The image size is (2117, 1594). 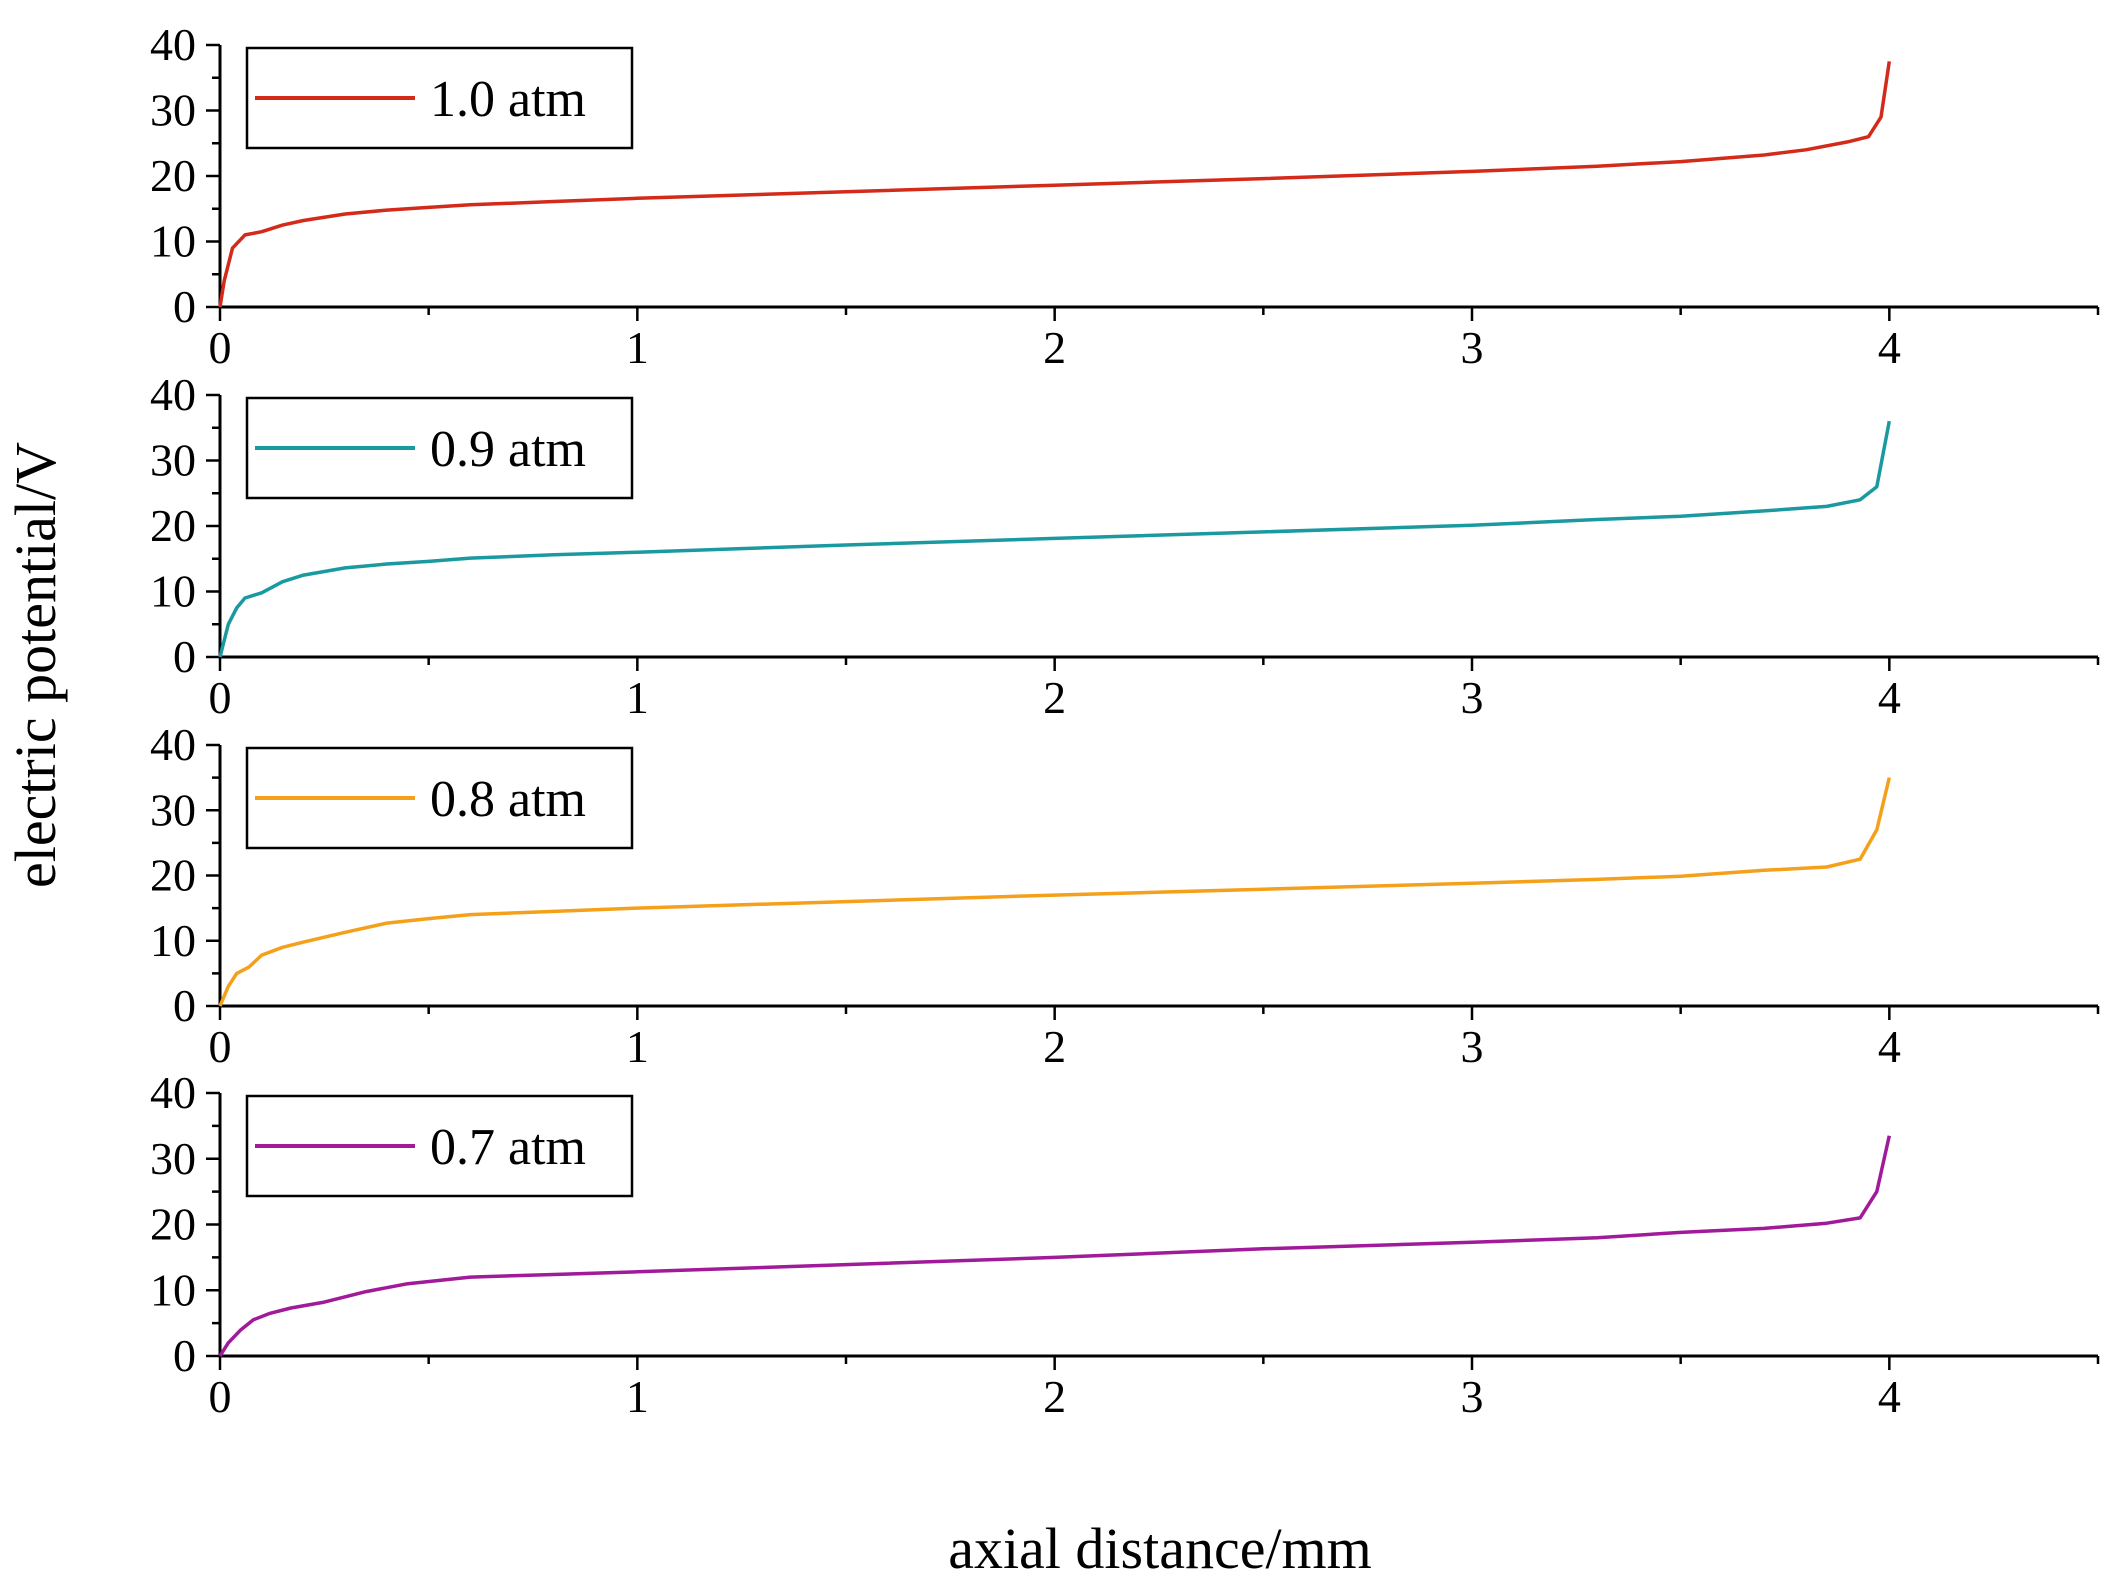 What do you see at coordinates (508, 99) in the screenshot?
I see `legend-label: 1.0 atm` at bounding box center [508, 99].